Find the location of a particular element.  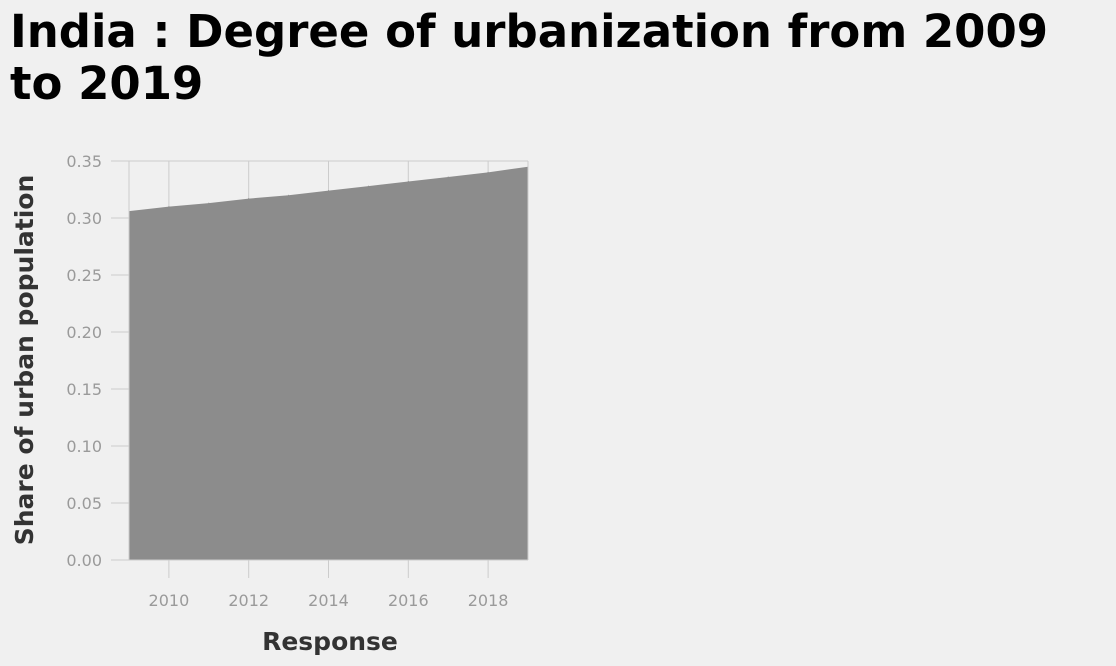

y-tick-label: 0.25 is located at coordinates (84, 275).